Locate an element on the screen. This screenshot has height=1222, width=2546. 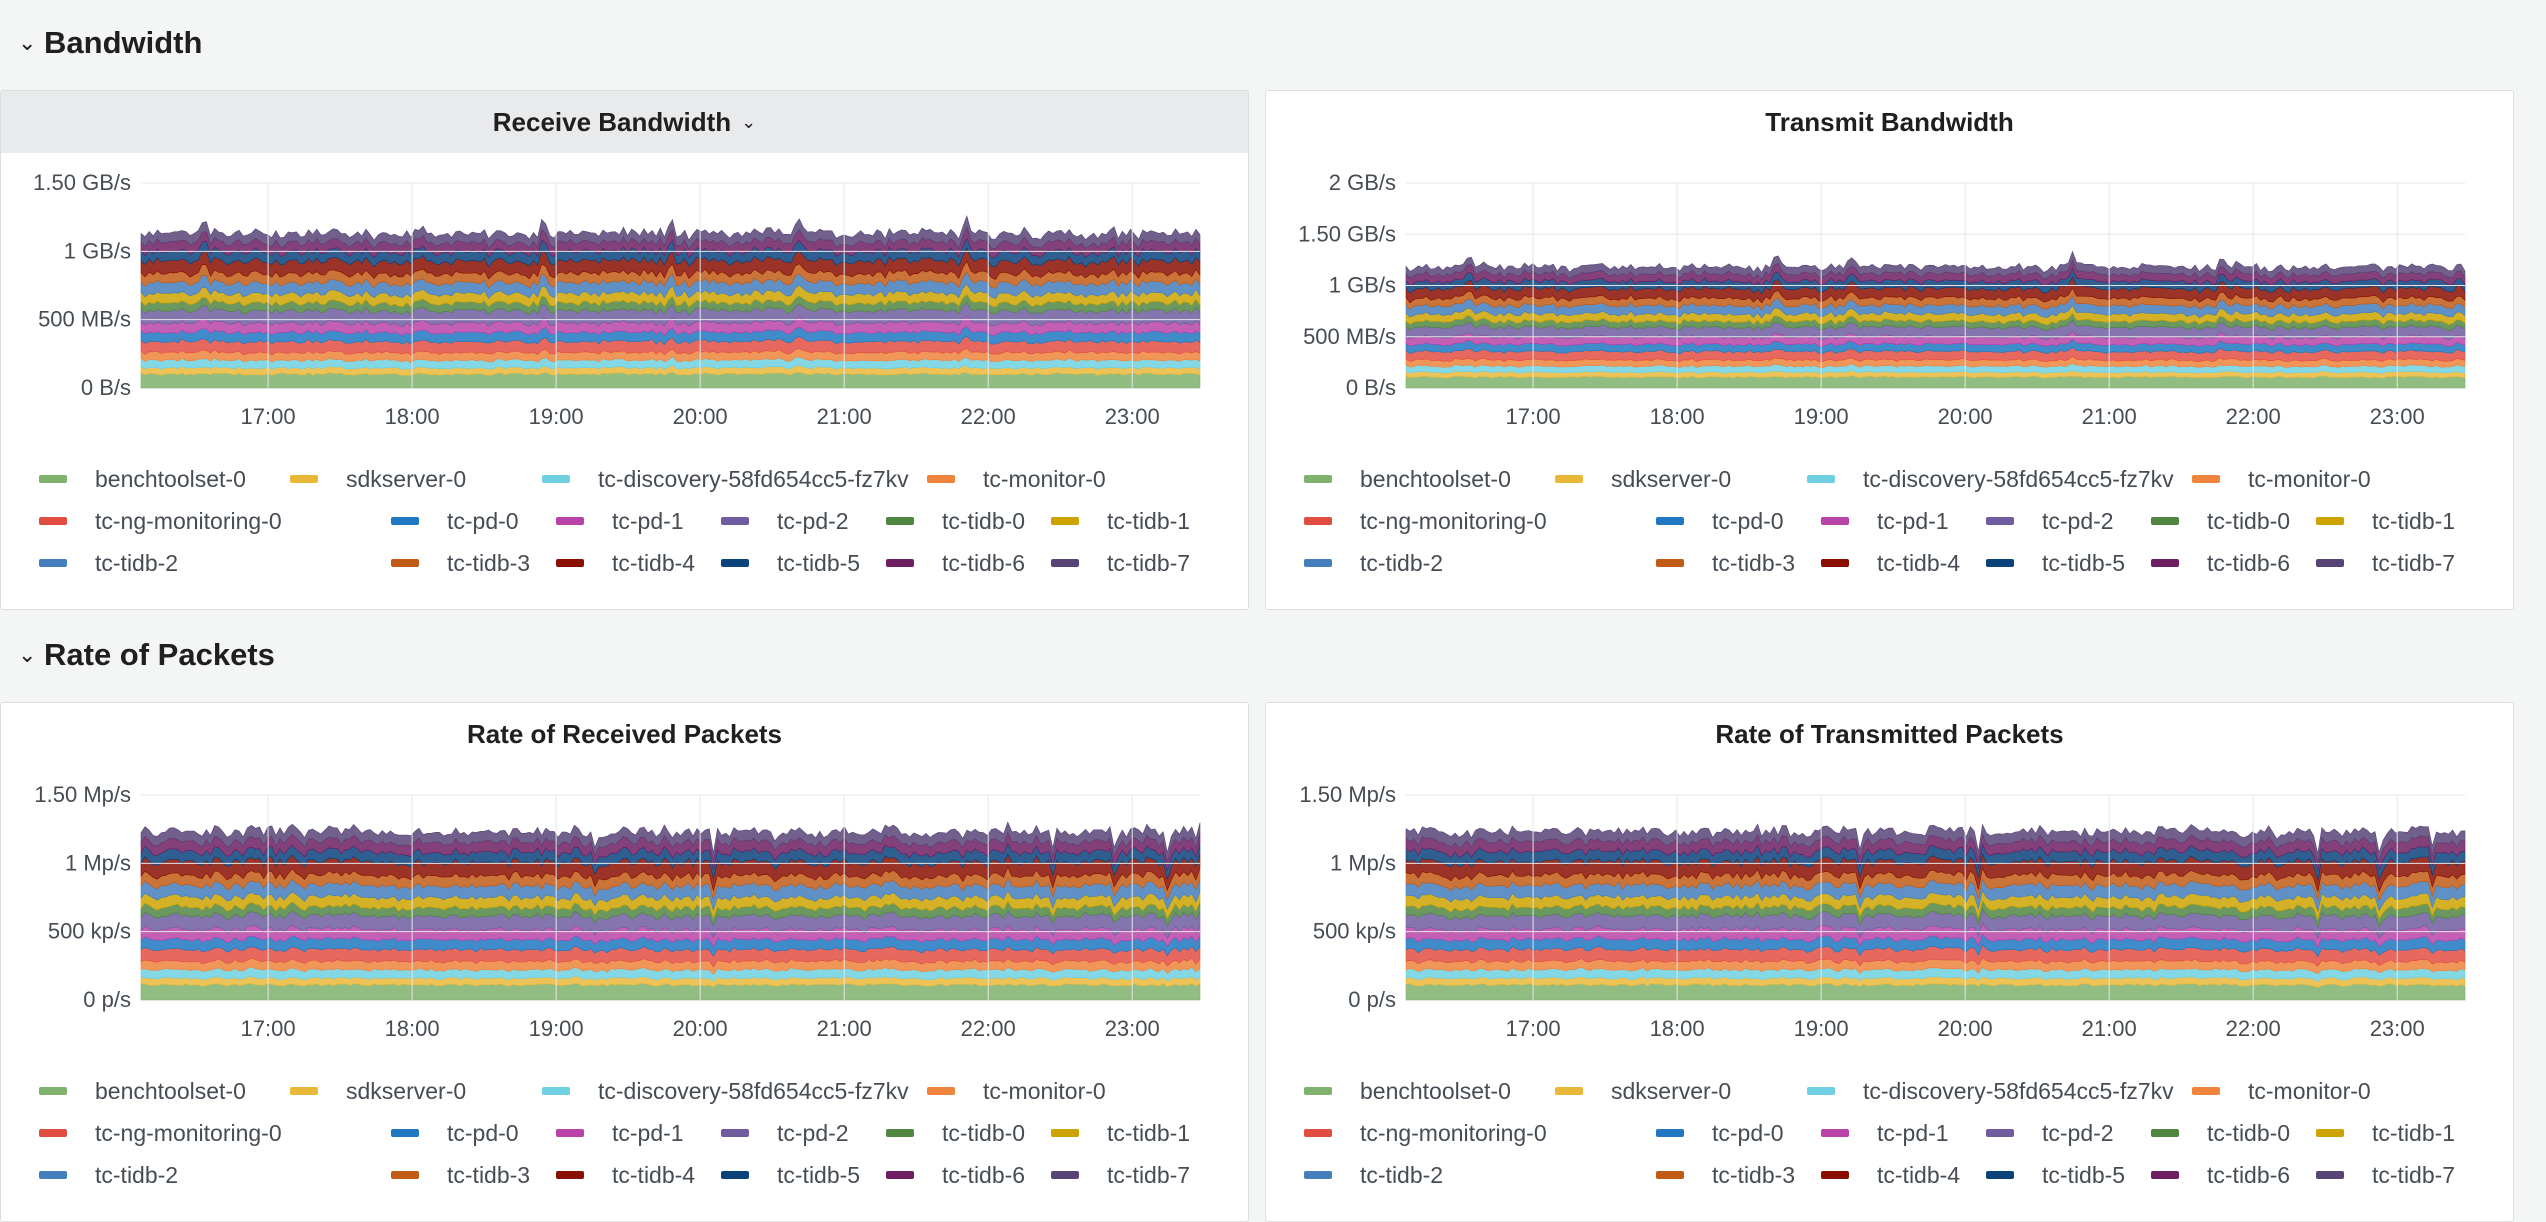
x-tick-label: 17:00 is located at coordinates (268, 1028).